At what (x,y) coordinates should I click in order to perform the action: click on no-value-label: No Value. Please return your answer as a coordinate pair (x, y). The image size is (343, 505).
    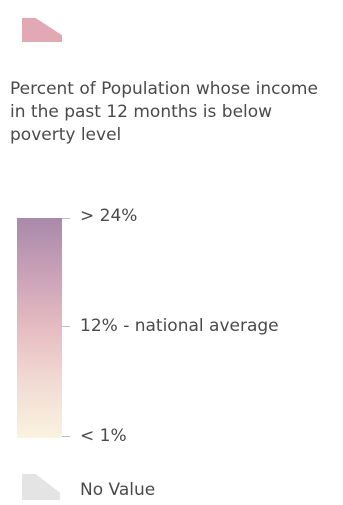
    Looking at the image, I should click on (118, 490).